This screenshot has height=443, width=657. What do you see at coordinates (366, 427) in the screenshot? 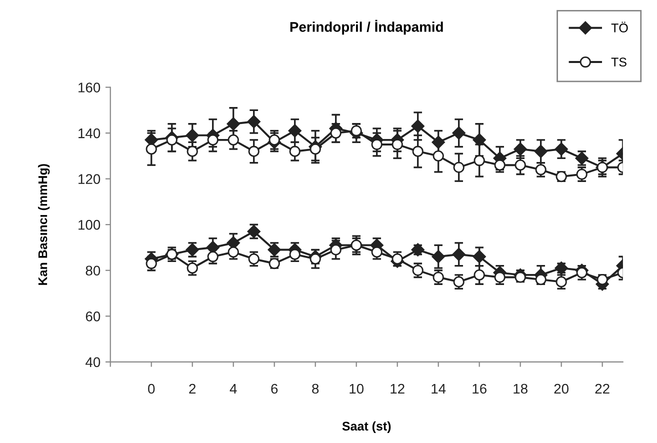
I see `x-axis-title: Saat (st)` at bounding box center [366, 427].